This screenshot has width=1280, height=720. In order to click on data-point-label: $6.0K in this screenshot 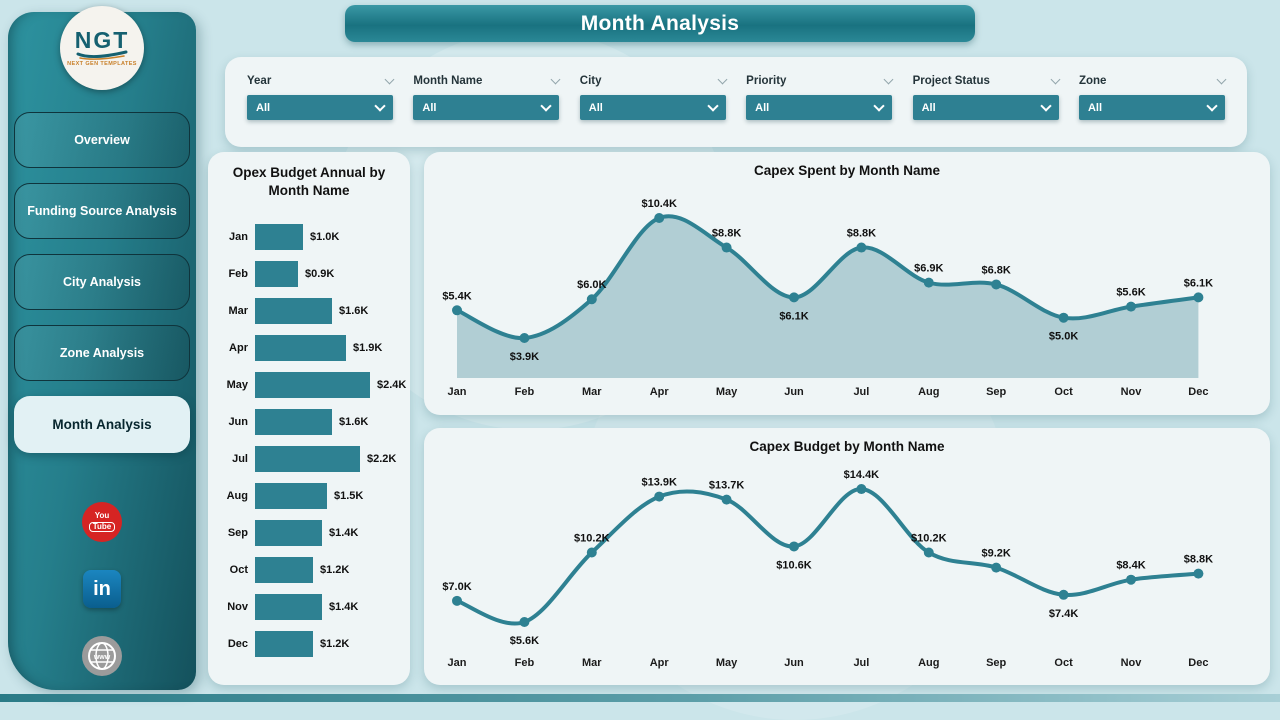, I will do `click(591, 285)`.